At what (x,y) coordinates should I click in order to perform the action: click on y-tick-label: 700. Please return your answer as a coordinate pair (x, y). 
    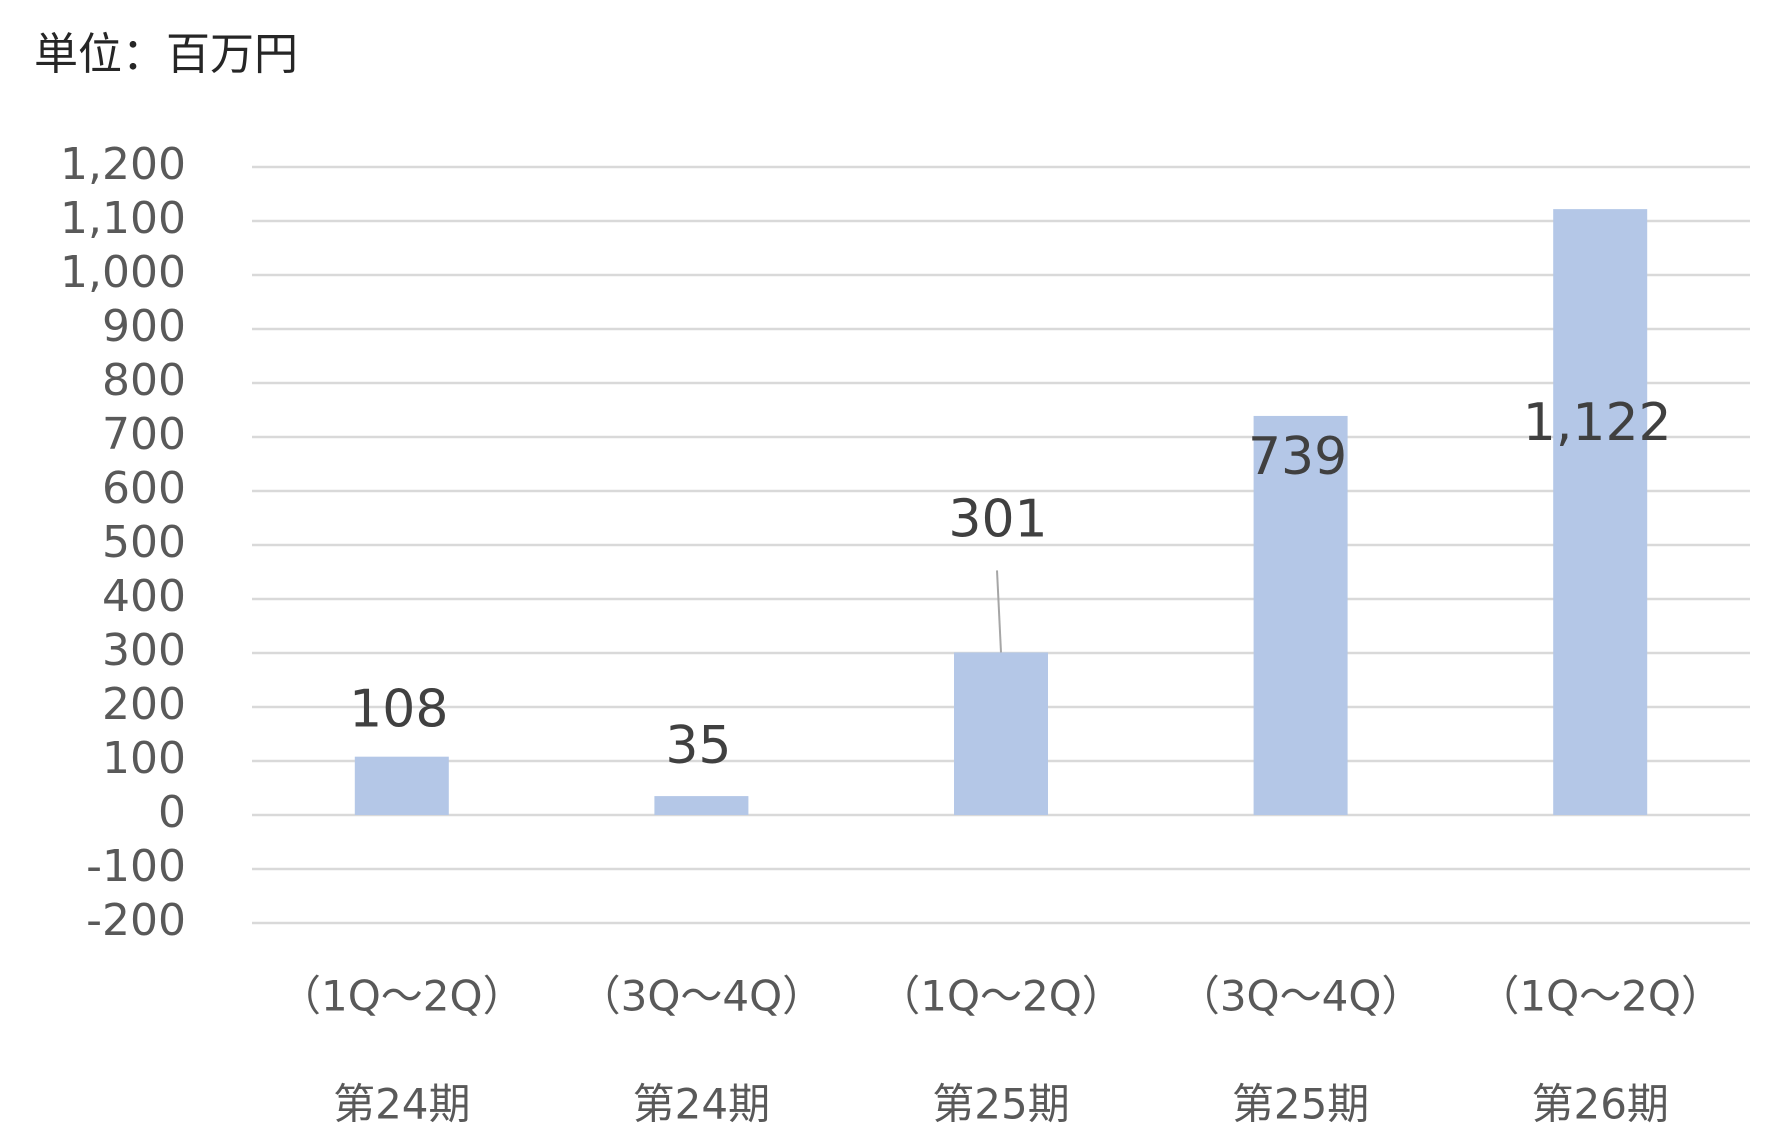
    Looking at the image, I should click on (144, 434).